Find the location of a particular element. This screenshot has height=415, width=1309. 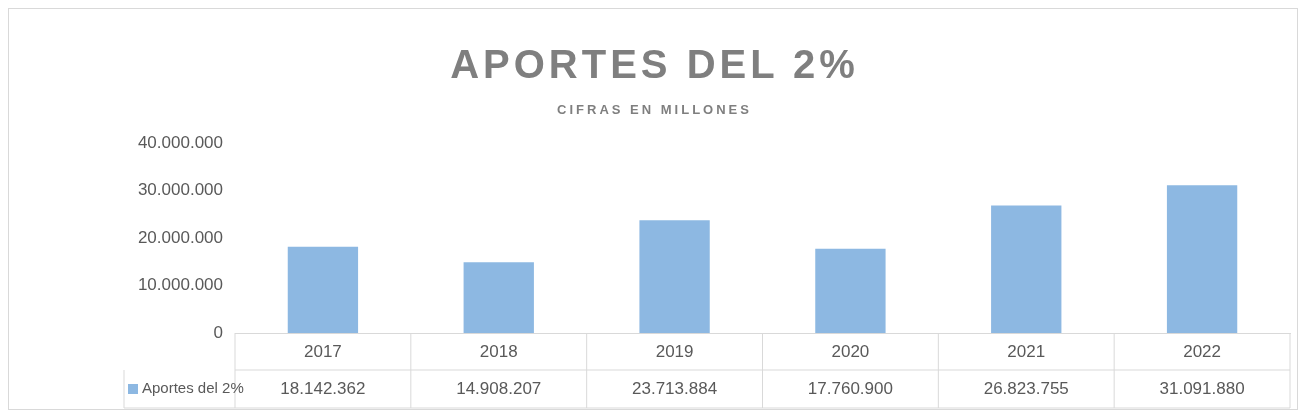

data-label: 31.091.880 is located at coordinates (1202, 388).